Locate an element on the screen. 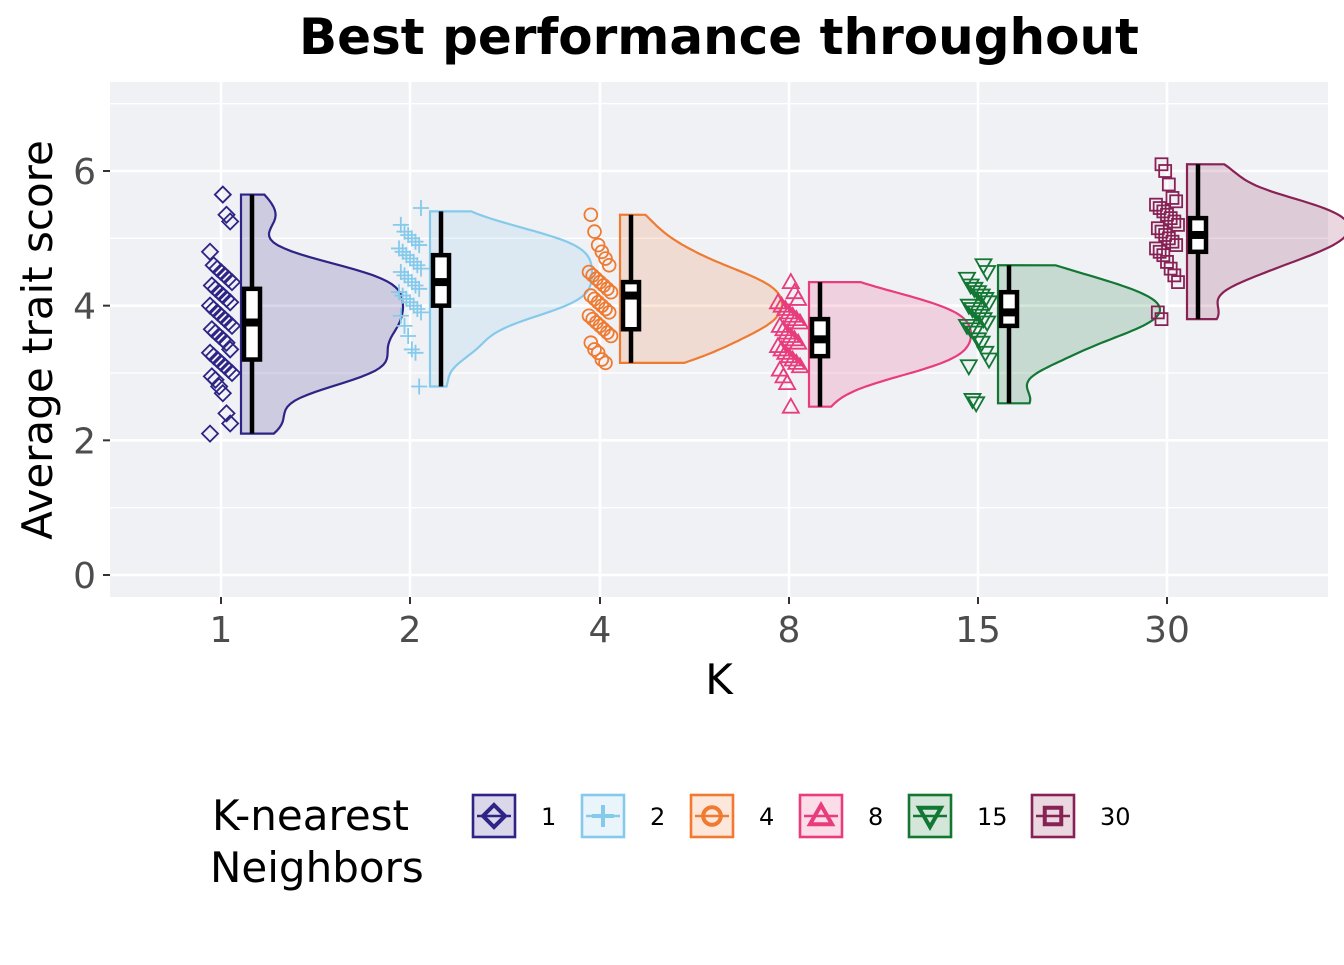 The height and width of the screenshot is (965, 1344). legend-item-k-30: 30 is located at coordinates (1080, 816).